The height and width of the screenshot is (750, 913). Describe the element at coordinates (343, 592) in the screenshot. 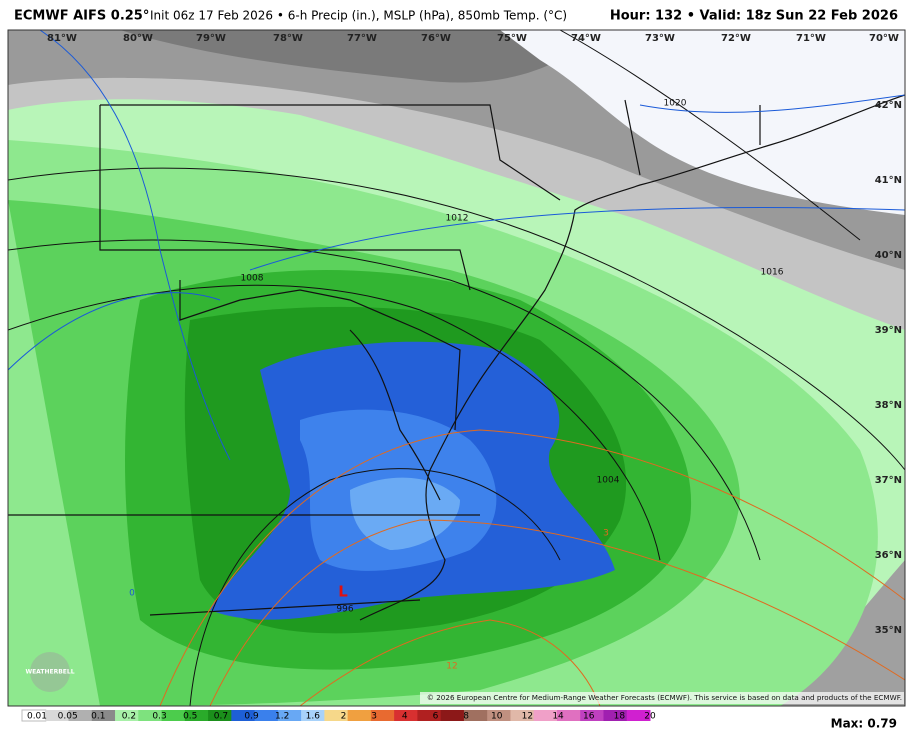

I see `low-marker: L` at that location.